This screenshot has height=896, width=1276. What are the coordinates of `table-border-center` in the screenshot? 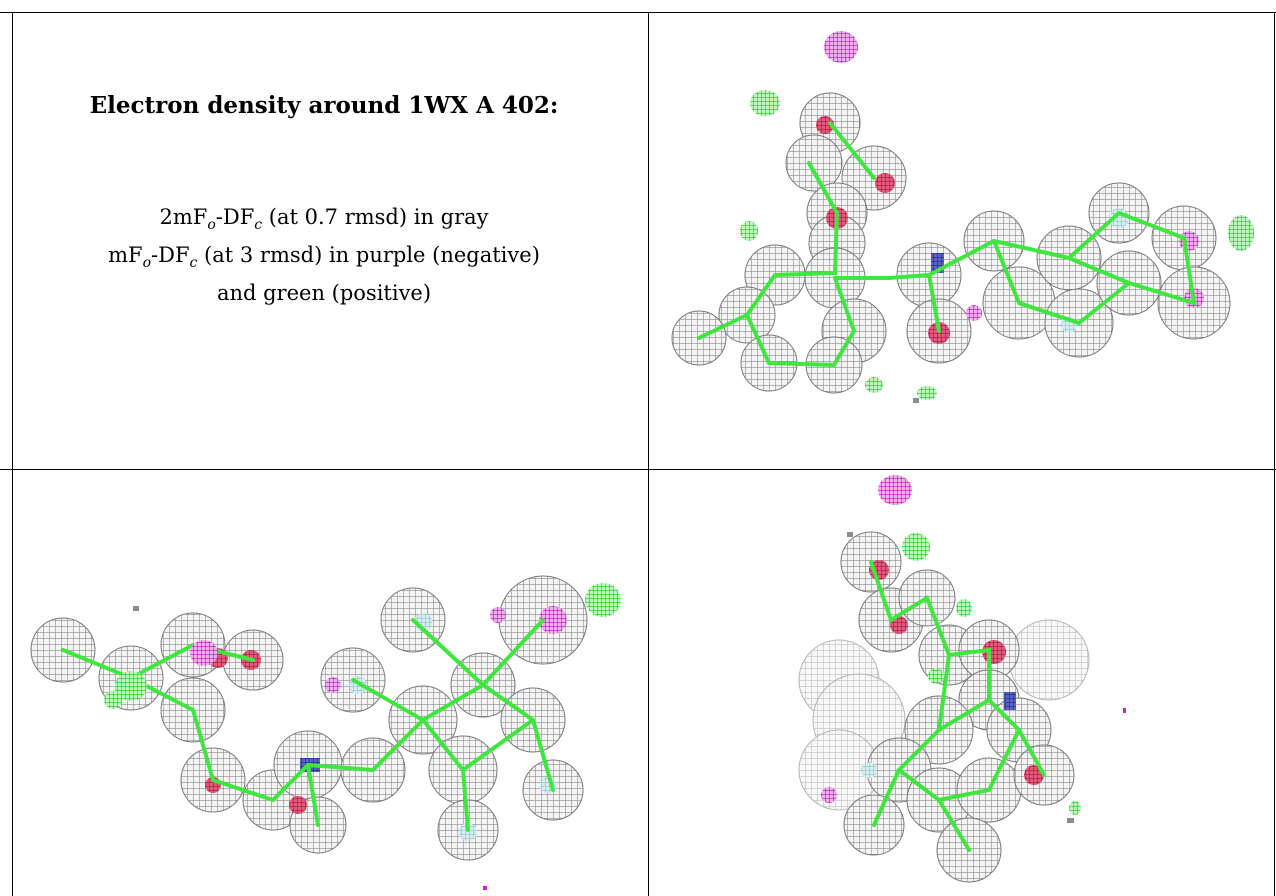 It's located at (648, 454).